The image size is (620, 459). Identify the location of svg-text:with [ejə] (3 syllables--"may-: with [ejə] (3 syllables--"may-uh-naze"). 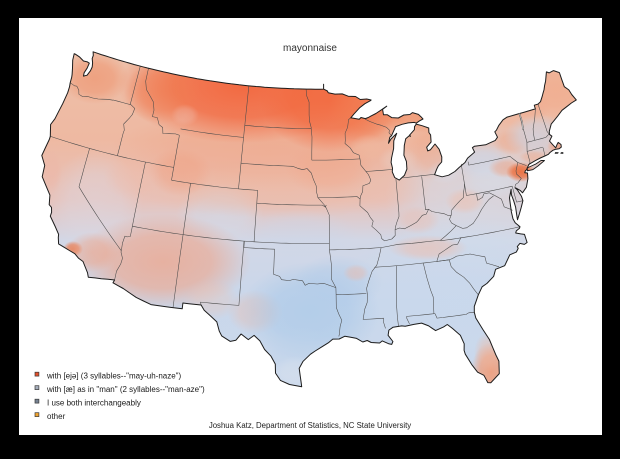
(114, 375).